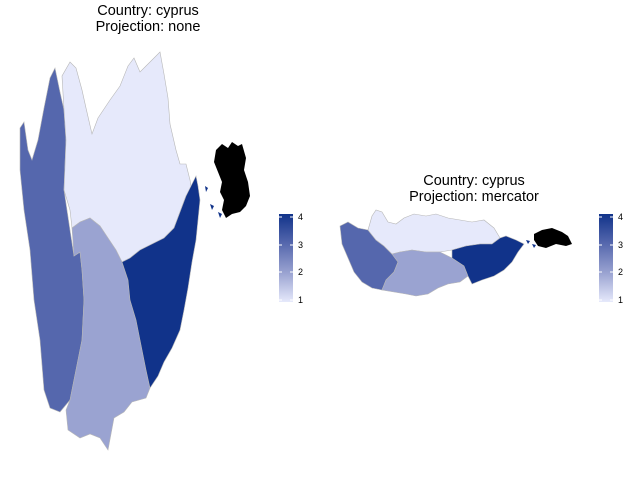 This screenshot has height=480, width=640. What do you see at coordinates (148, 27) in the screenshot?
I see `map-title-projection: Projection: none` at bounding box center [148, 27].